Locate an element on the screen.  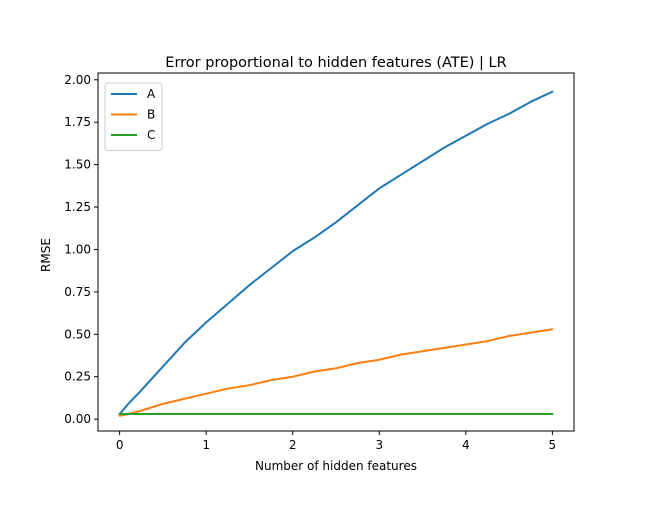
legend-label-B: B is located at coordinates (151, 115).